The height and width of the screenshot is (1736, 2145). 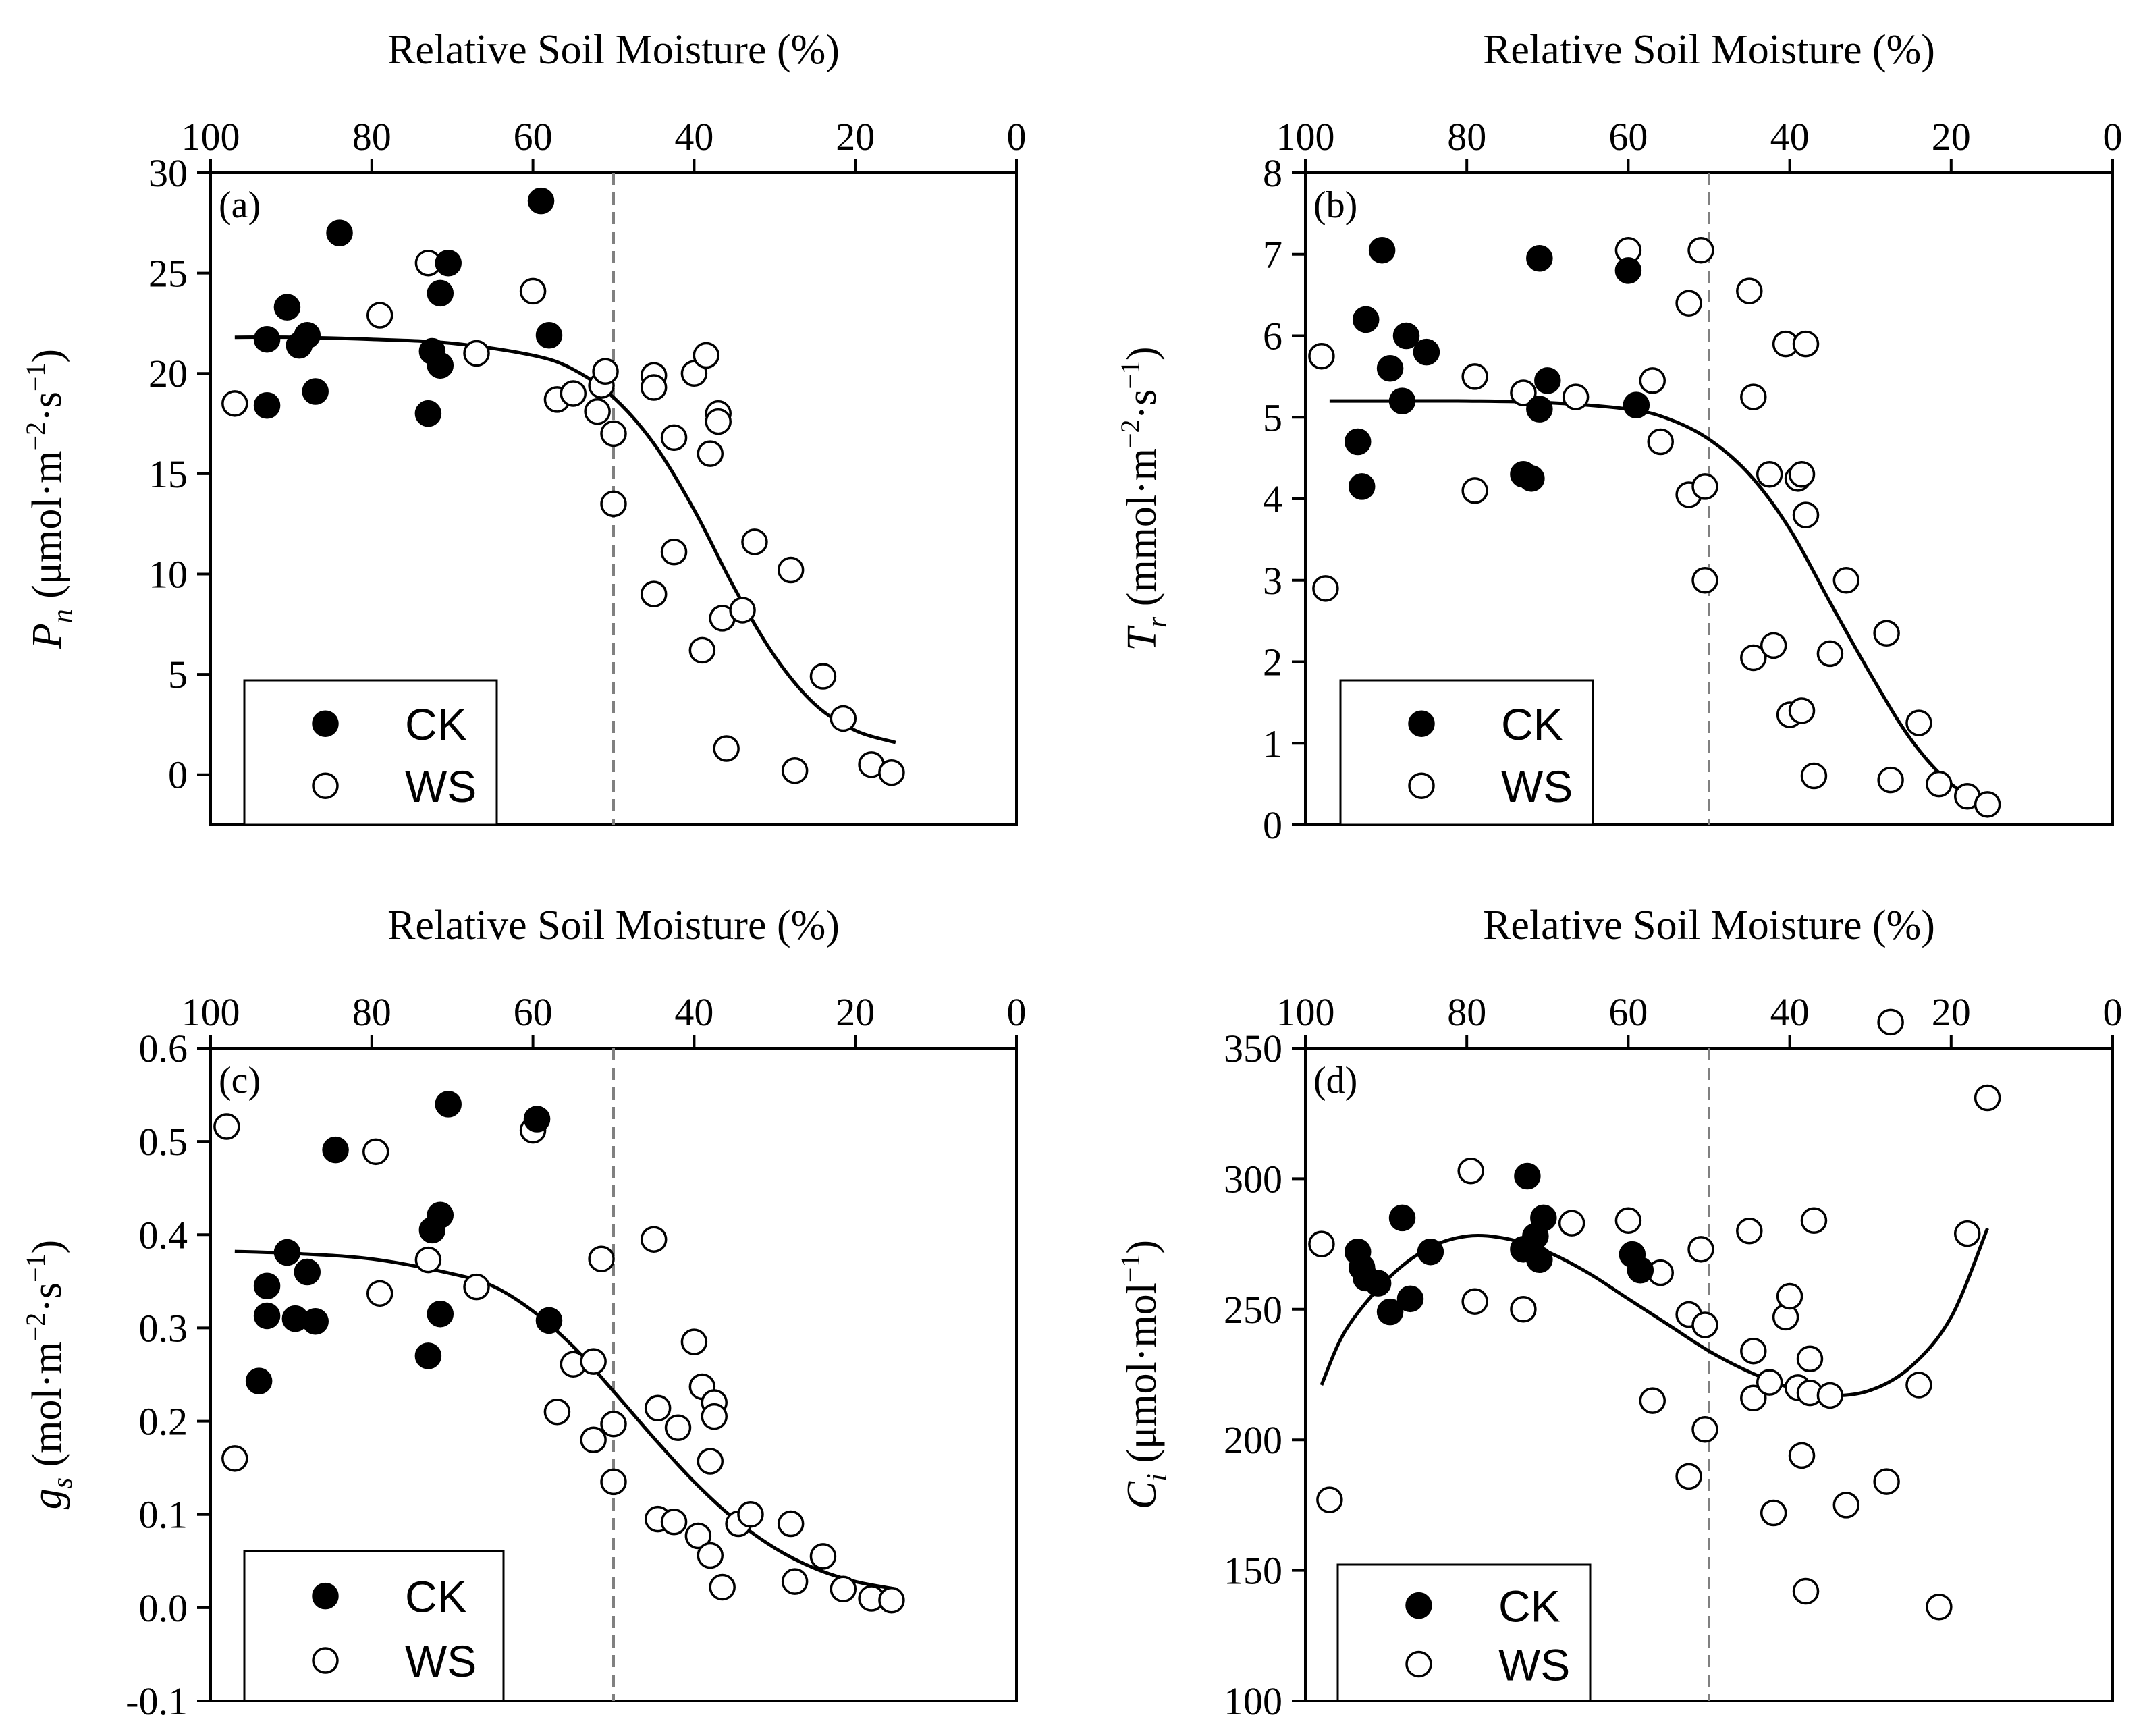 What do you see at coordinates (1466, 753) in the screenshot?
I see `legend-box` at bounding box center [1466, 753].